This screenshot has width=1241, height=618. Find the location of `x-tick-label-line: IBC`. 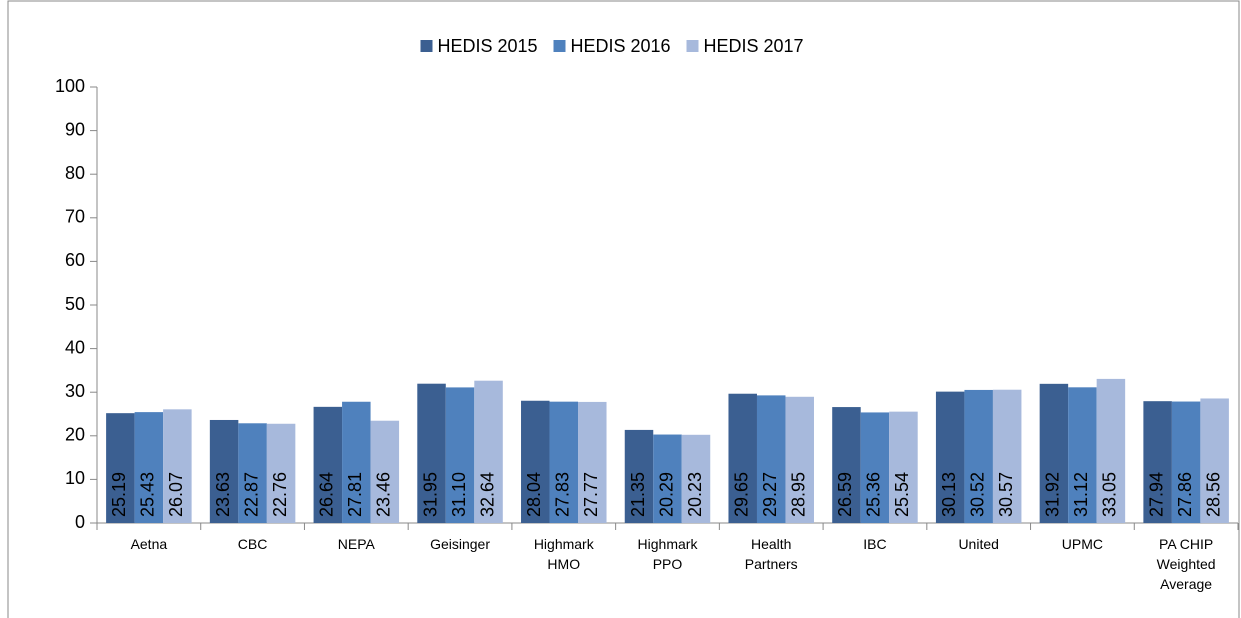

x-tick-label-line: IBC is located at coordinates (874, 544).